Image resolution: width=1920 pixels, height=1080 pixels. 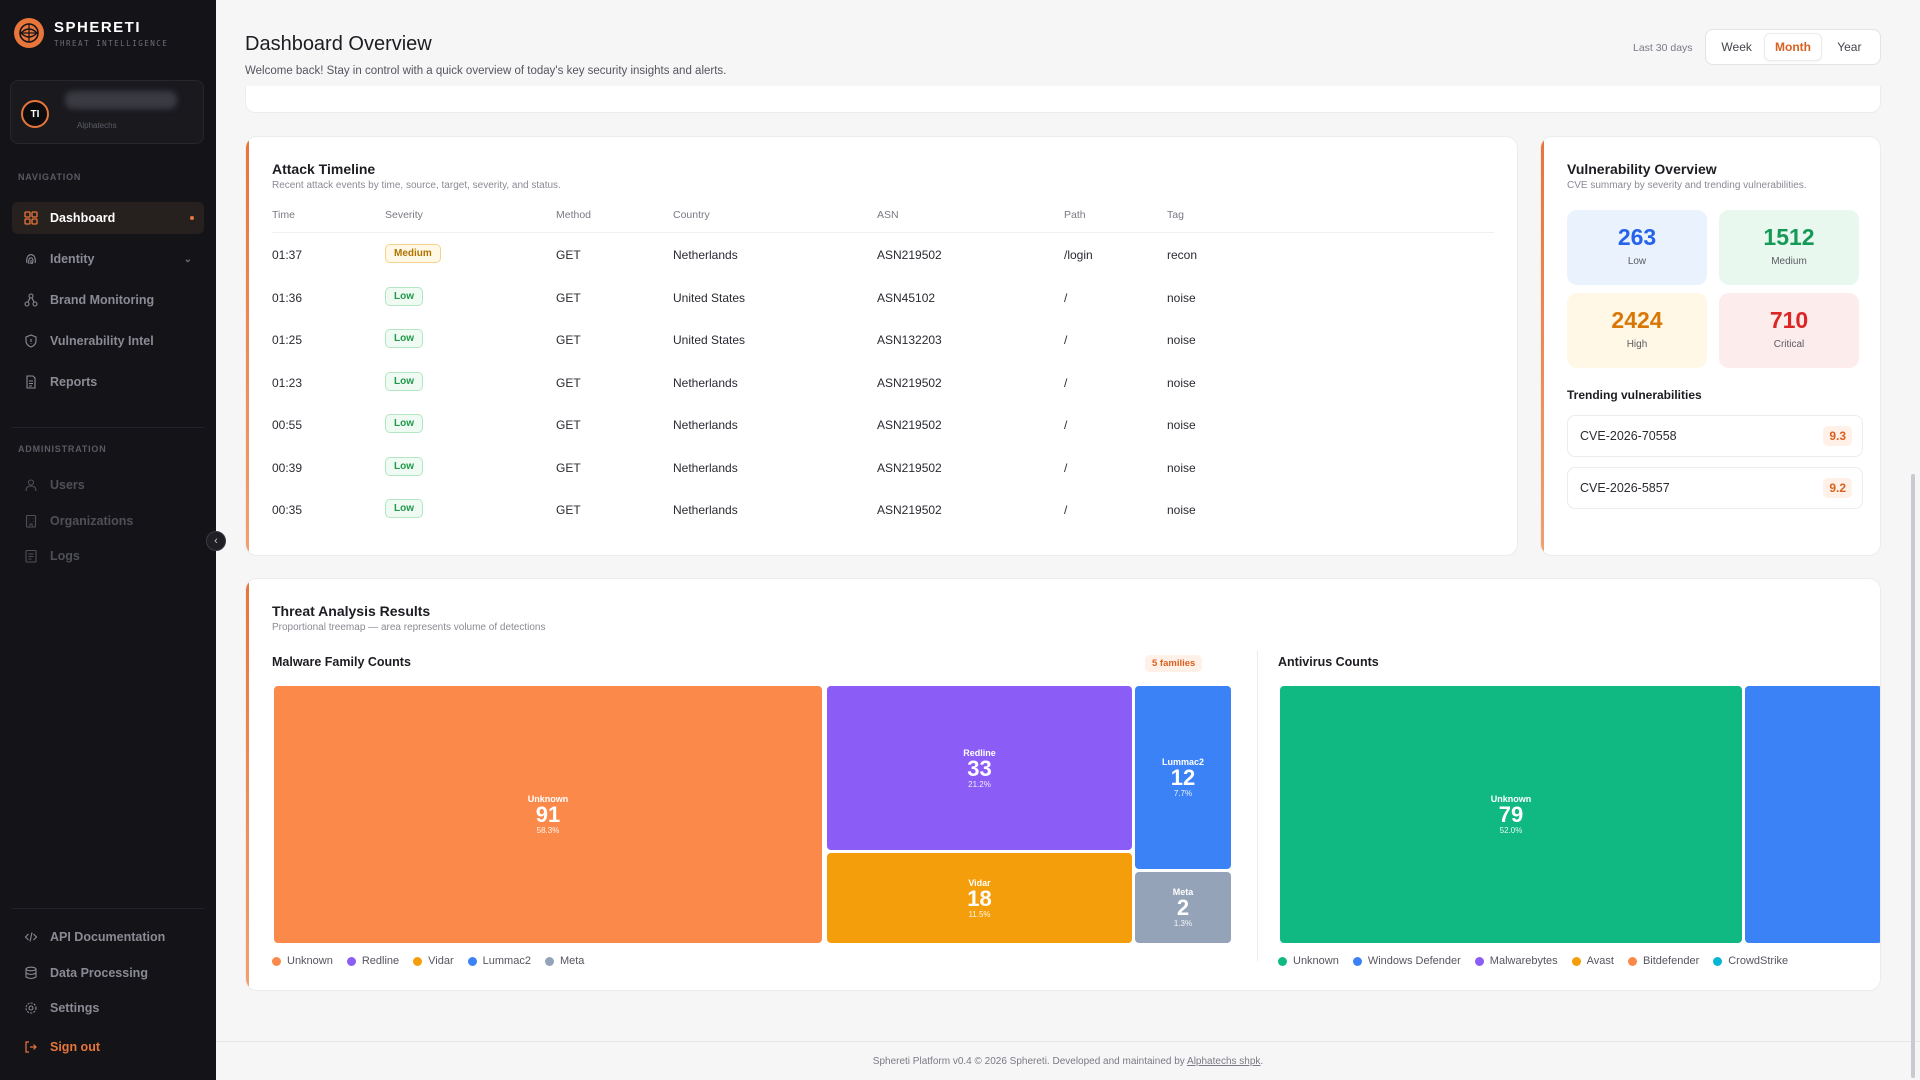 I want to click on legend-item: Bitdefender, so click(x=1663, y=961).